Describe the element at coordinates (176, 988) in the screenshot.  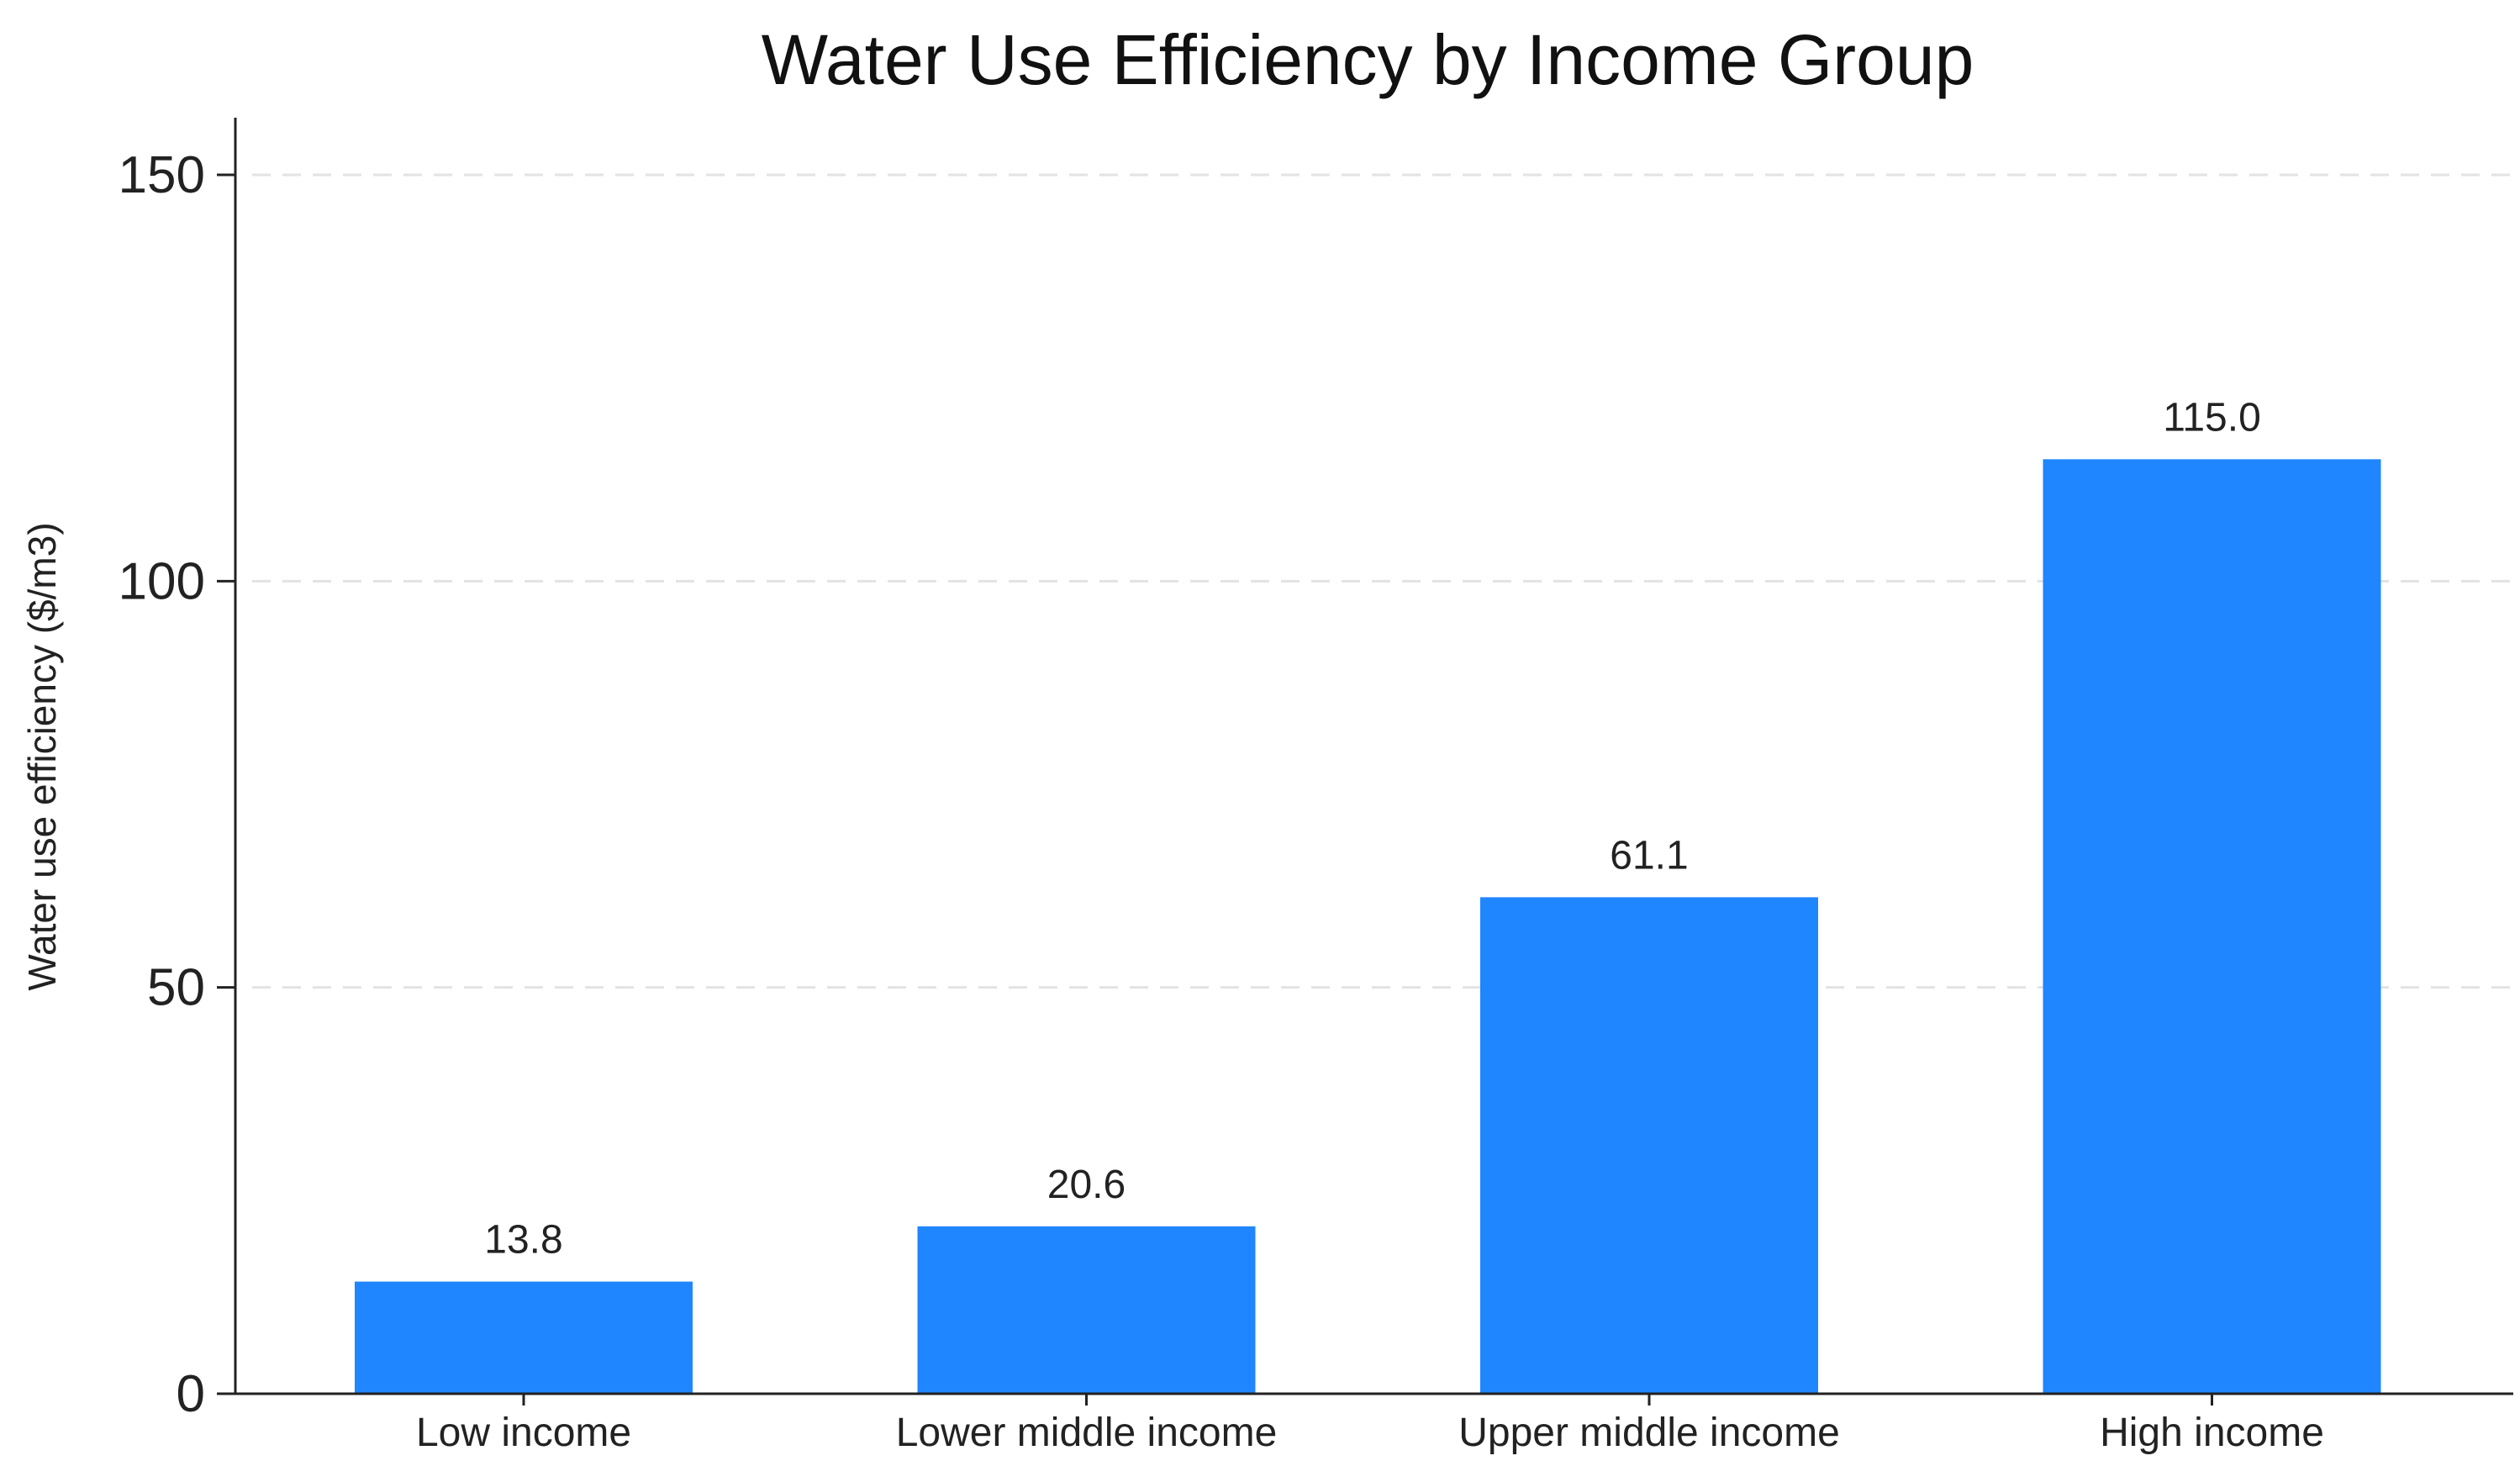
I see `y-tick-label: 50` at that location.